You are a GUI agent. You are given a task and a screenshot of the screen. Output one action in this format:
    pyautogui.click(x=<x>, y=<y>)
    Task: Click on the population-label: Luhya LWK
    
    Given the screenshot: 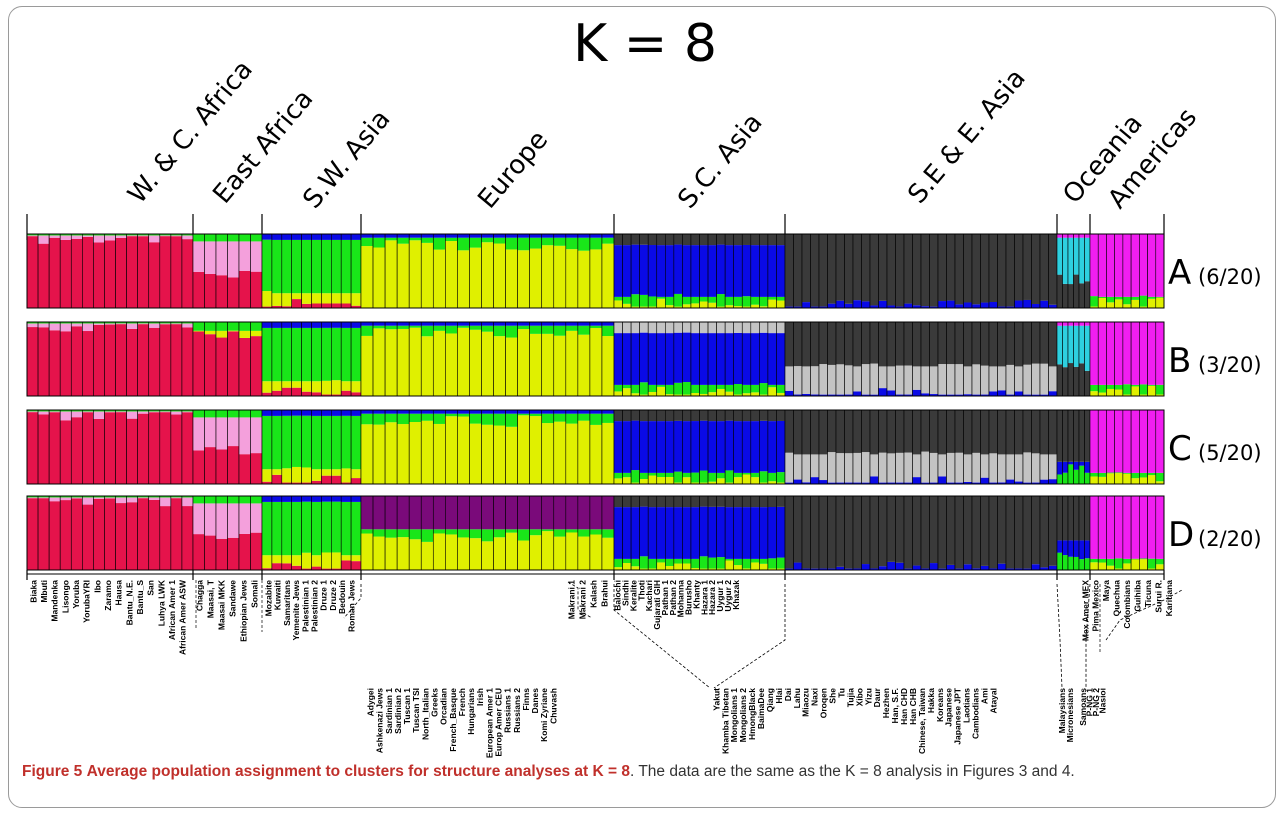 What is the action you would take?
    pyautogui.click(x=161, y=602)
    